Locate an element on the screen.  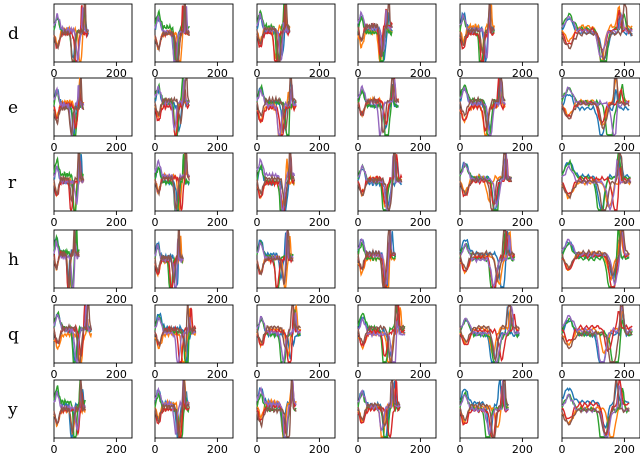
subplot-r5-c2: 0 200 is located at coordinates (193, 342).